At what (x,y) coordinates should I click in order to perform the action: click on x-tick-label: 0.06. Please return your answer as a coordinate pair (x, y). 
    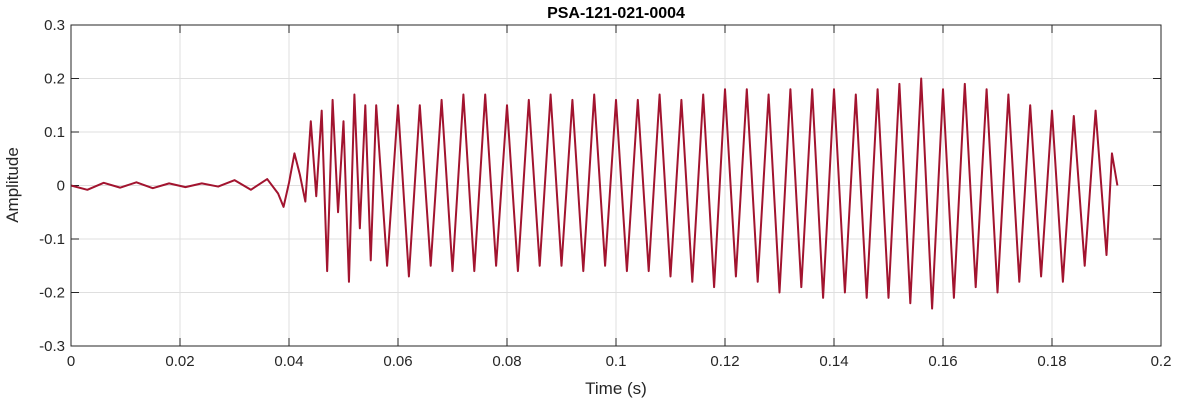
    Looking at the image, I should click on (397, 361).